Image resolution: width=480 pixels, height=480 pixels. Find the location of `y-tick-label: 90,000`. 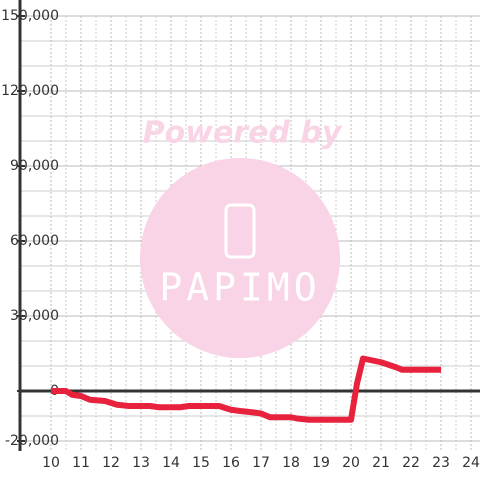

y-tick-label: 90,000 is located at coordinates (34, 166).